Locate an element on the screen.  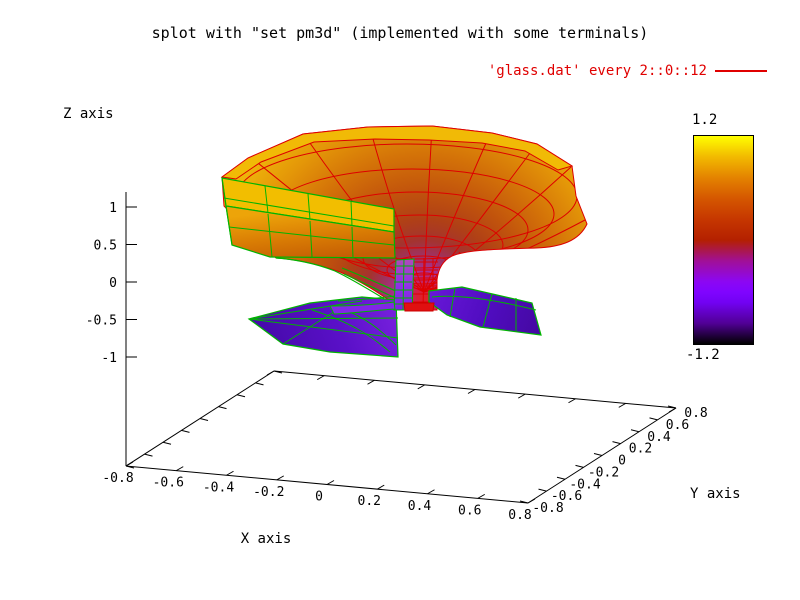
x-tick-label: -0.6 is located at coordinates (168, 483).